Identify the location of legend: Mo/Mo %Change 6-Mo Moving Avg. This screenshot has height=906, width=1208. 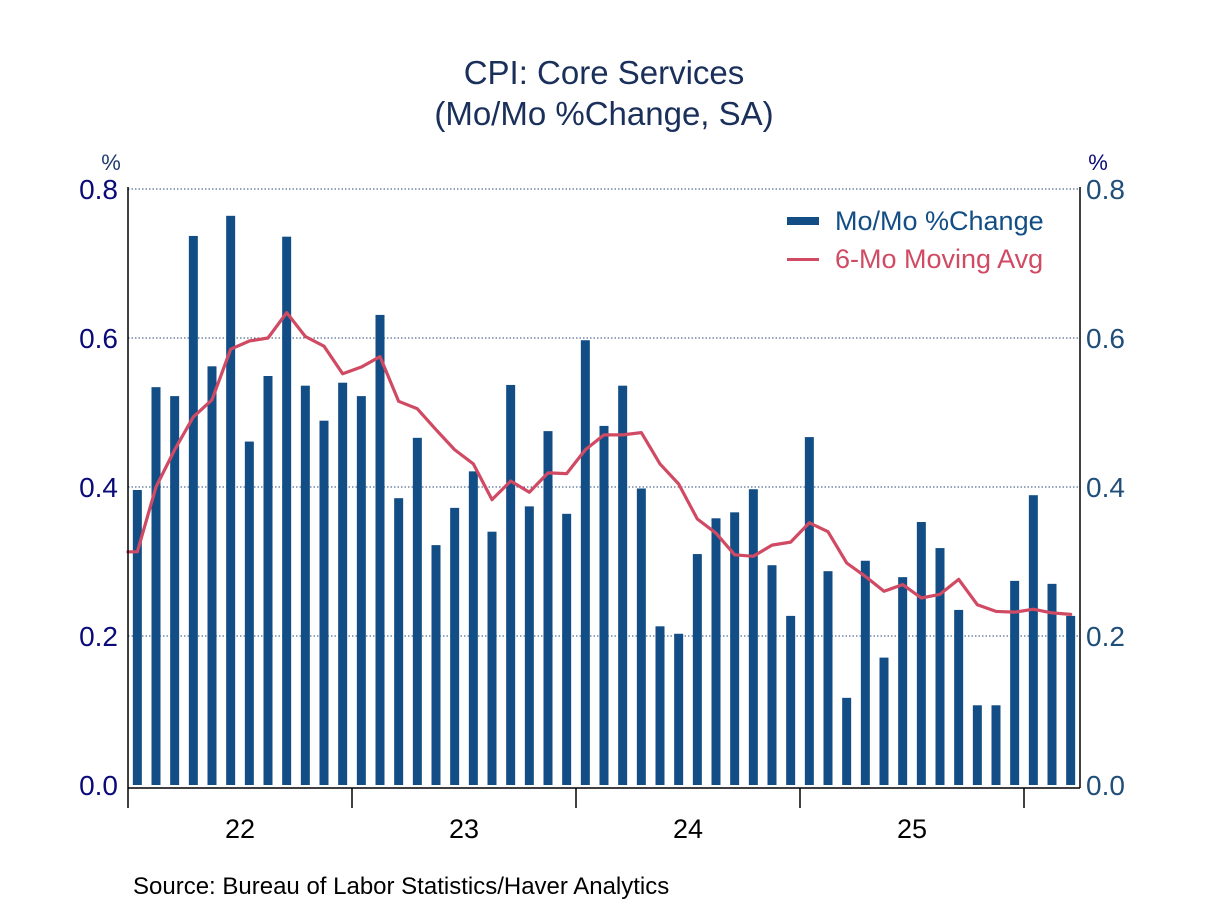
(915, 240).